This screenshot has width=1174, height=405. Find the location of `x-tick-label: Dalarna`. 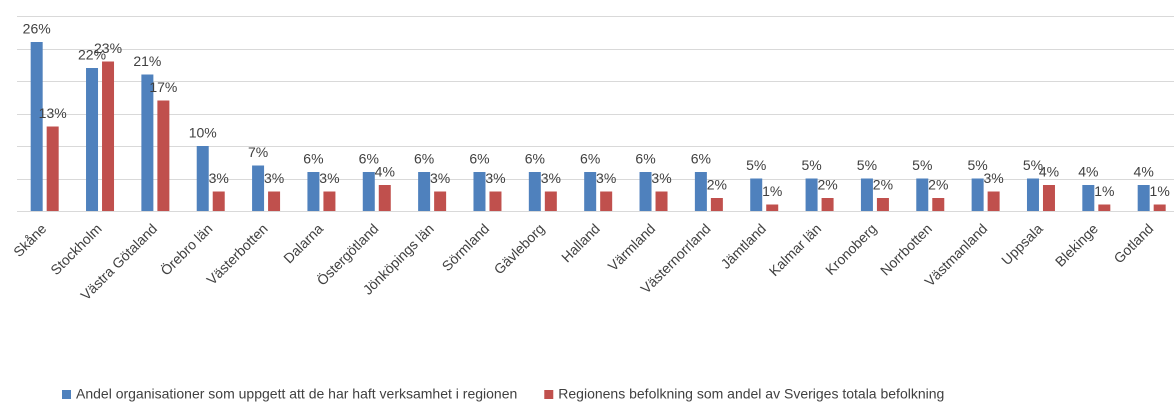

x-tick-label: Dalarna is located at coordinates (303, 243).